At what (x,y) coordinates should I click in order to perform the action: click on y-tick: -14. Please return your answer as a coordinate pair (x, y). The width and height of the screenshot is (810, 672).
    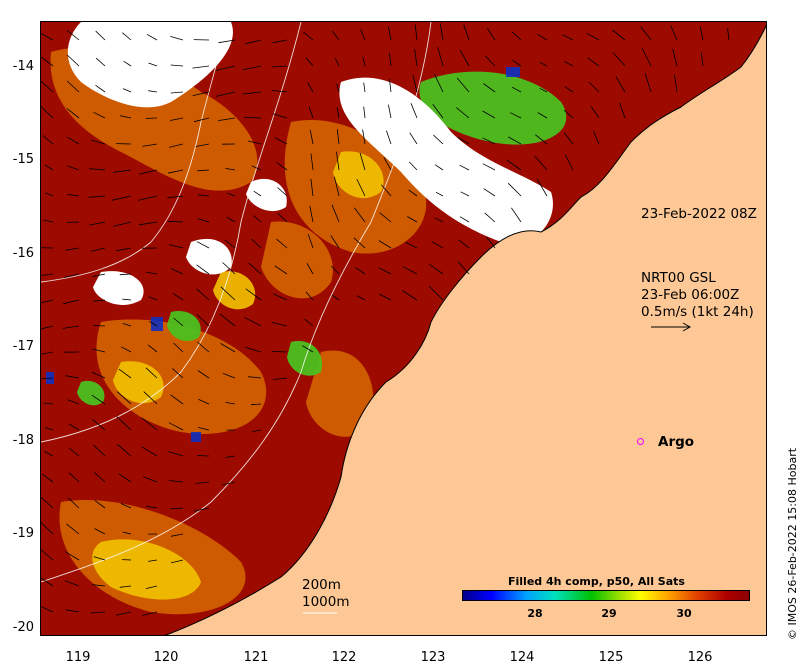
    Looking at the image, I should click on (23, 66).